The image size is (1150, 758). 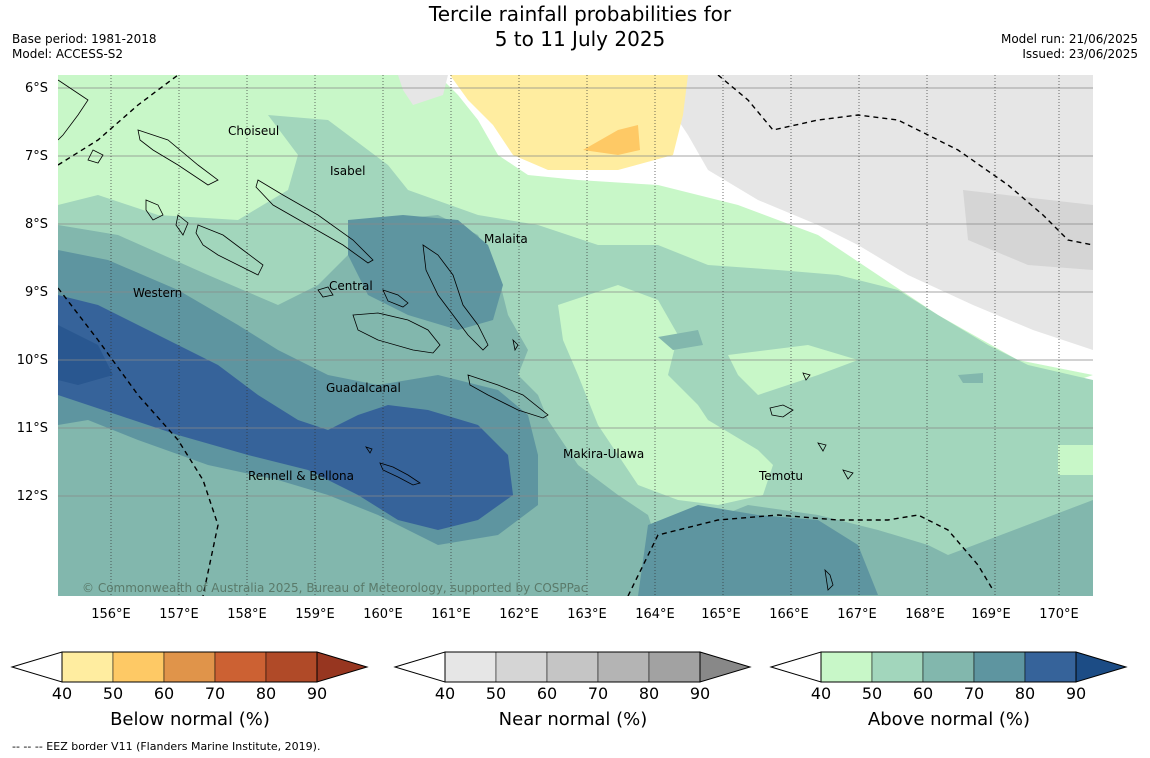 I want to click on lon-label-166e: 166°E, so click(x=789, y=614).